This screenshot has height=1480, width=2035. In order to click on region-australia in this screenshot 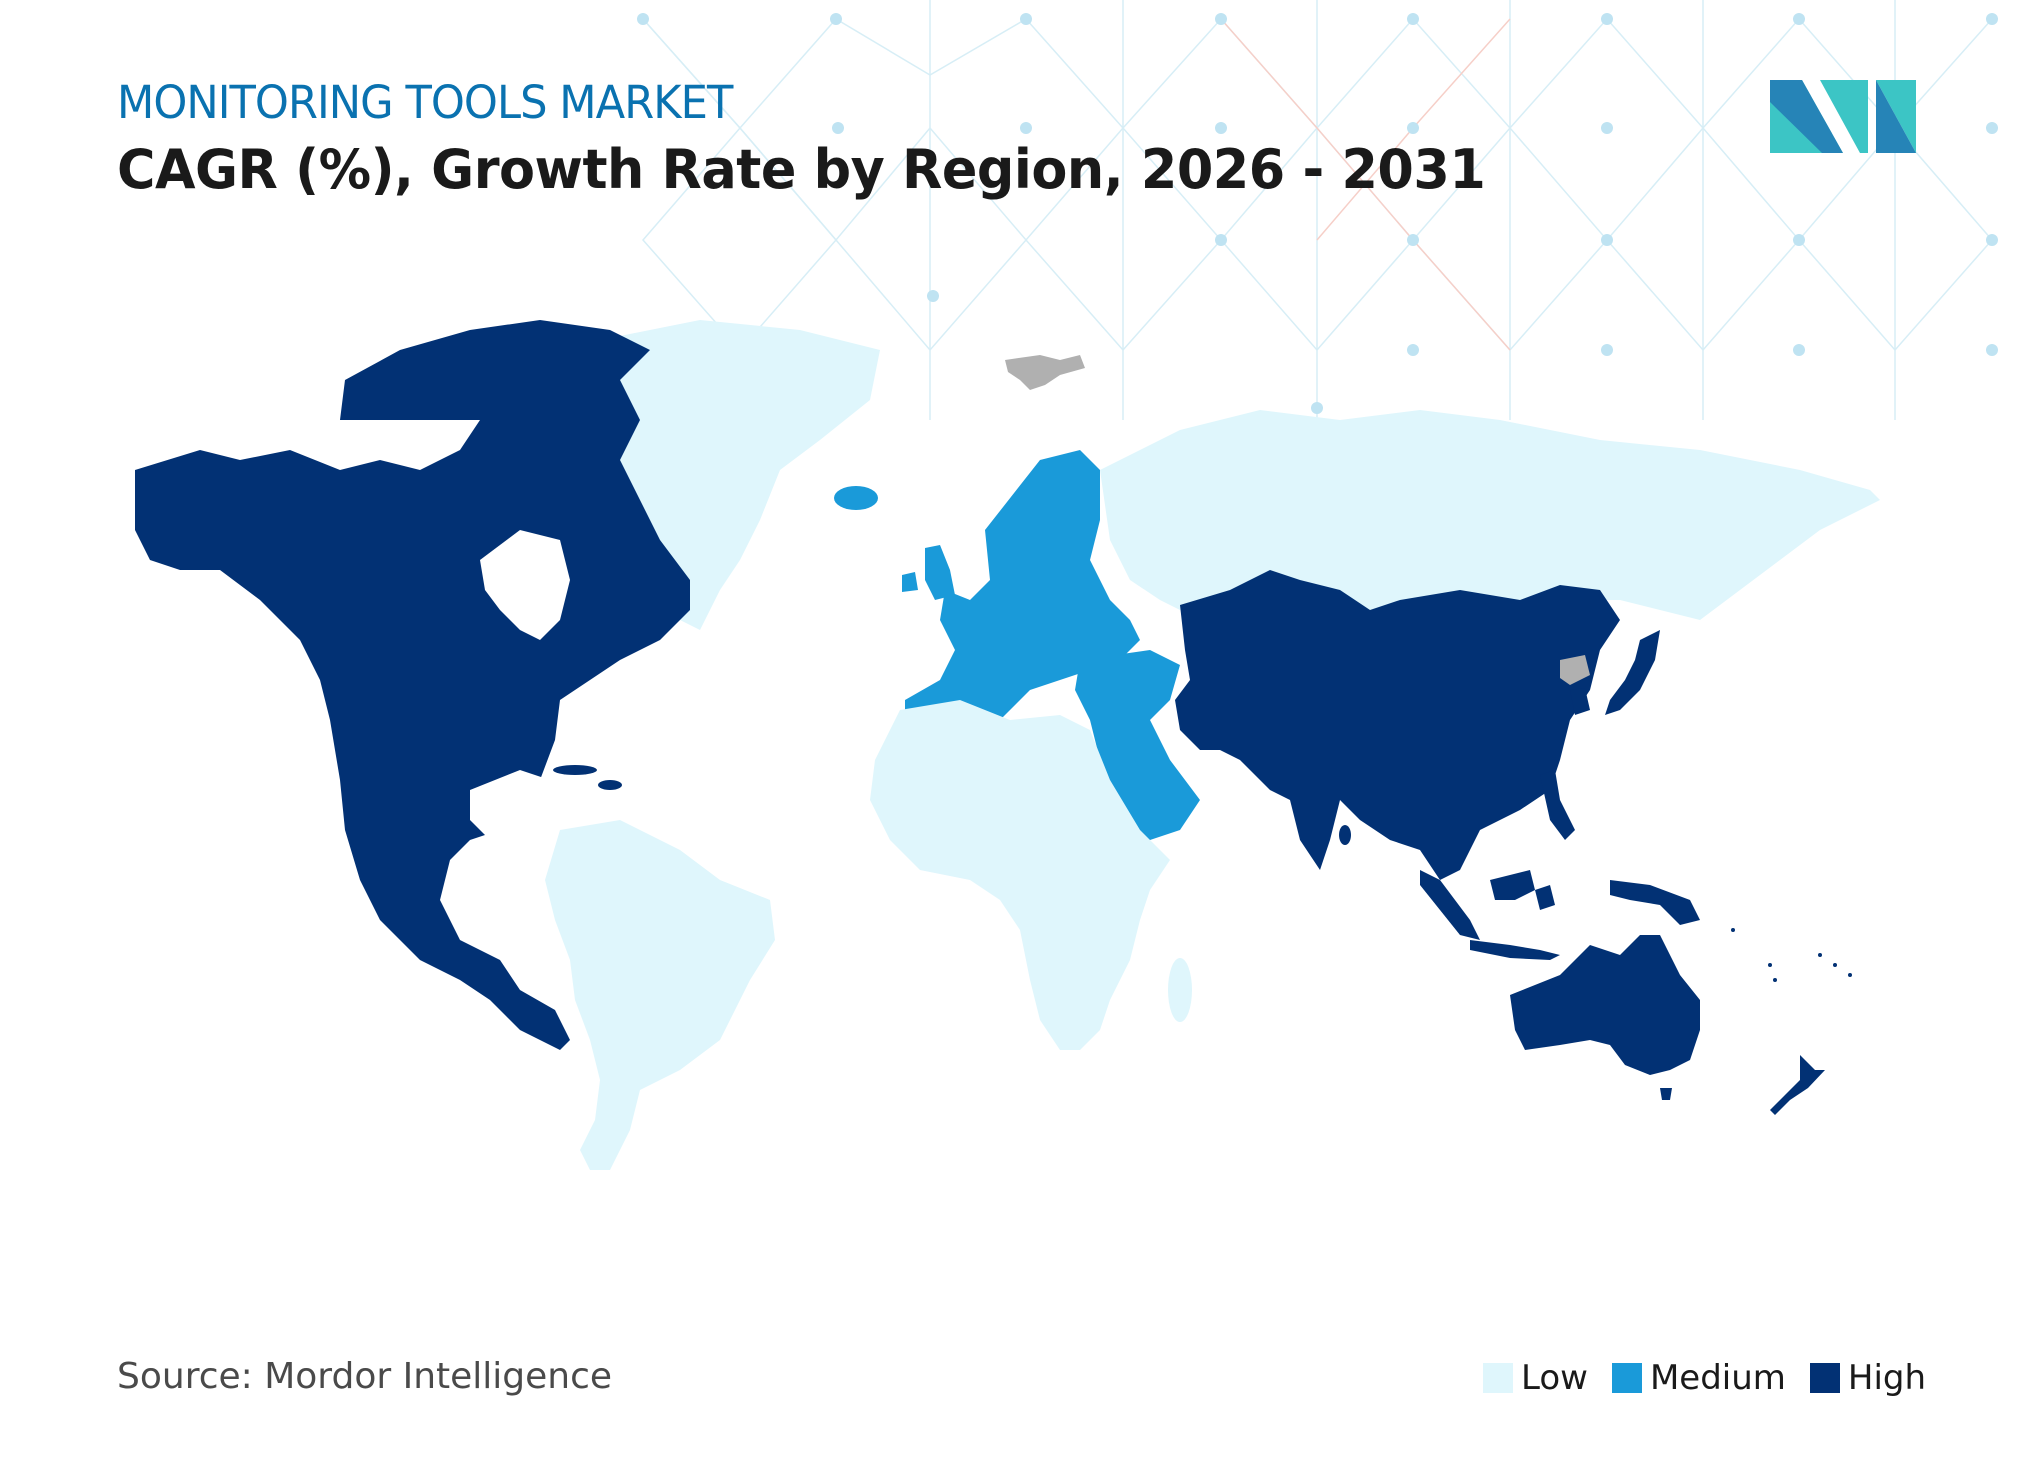, I will do `click(1605, 1005)`.